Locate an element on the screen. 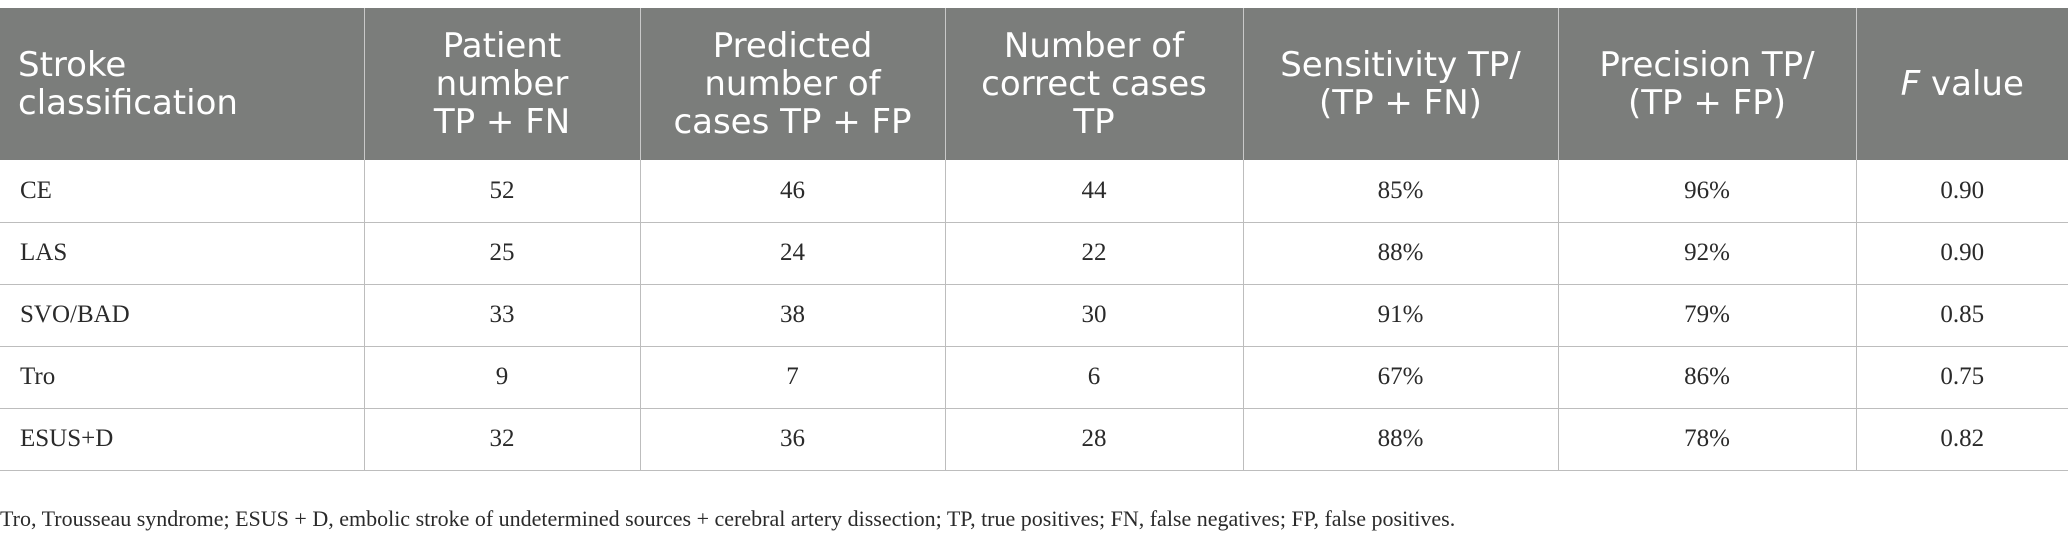  table-cell: 46 is located at coordinates (792, 191).